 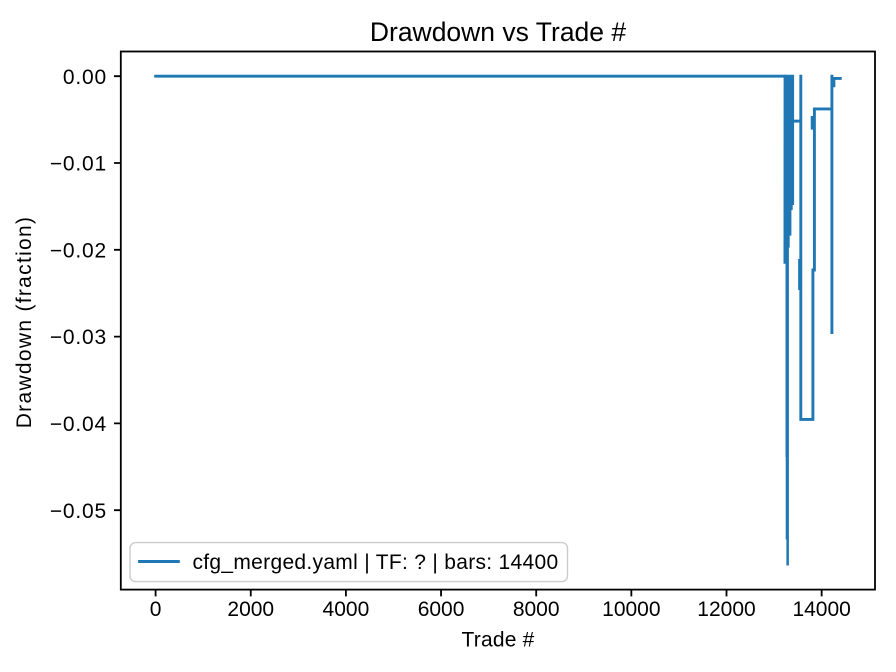 I want to click on svg-text: −0.02, so click(x=78, y=250).